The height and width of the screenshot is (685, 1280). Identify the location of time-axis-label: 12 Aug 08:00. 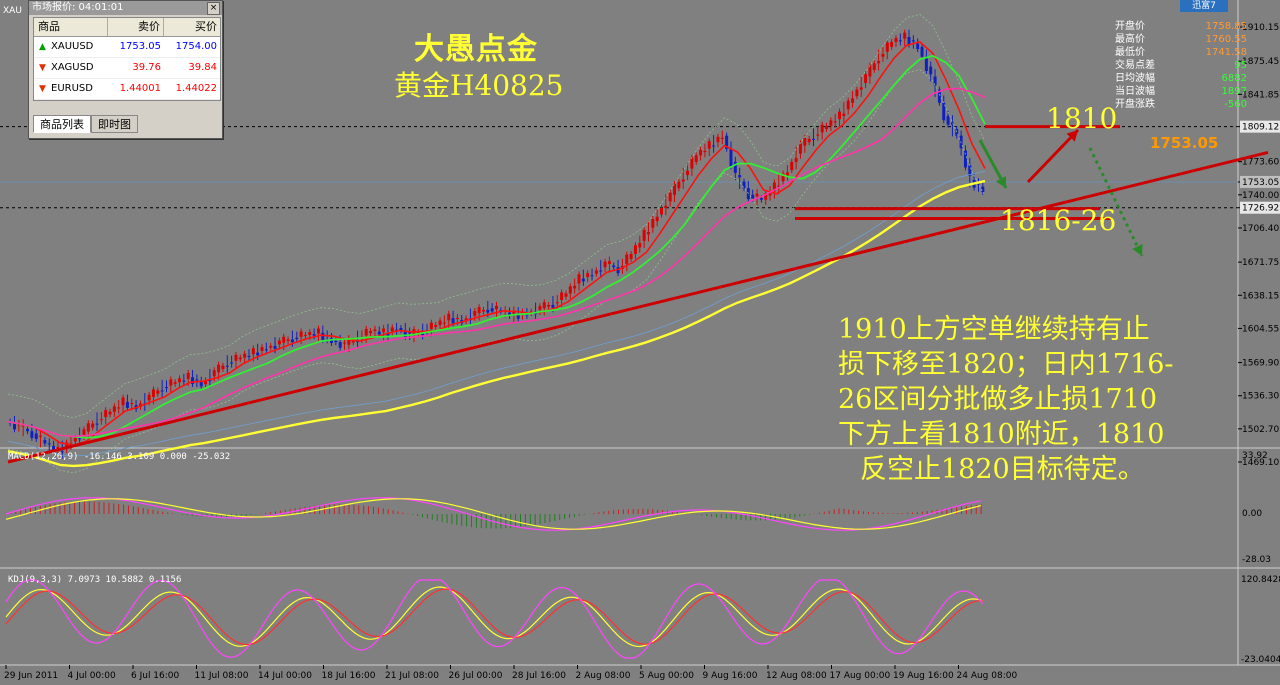
(796, 676).